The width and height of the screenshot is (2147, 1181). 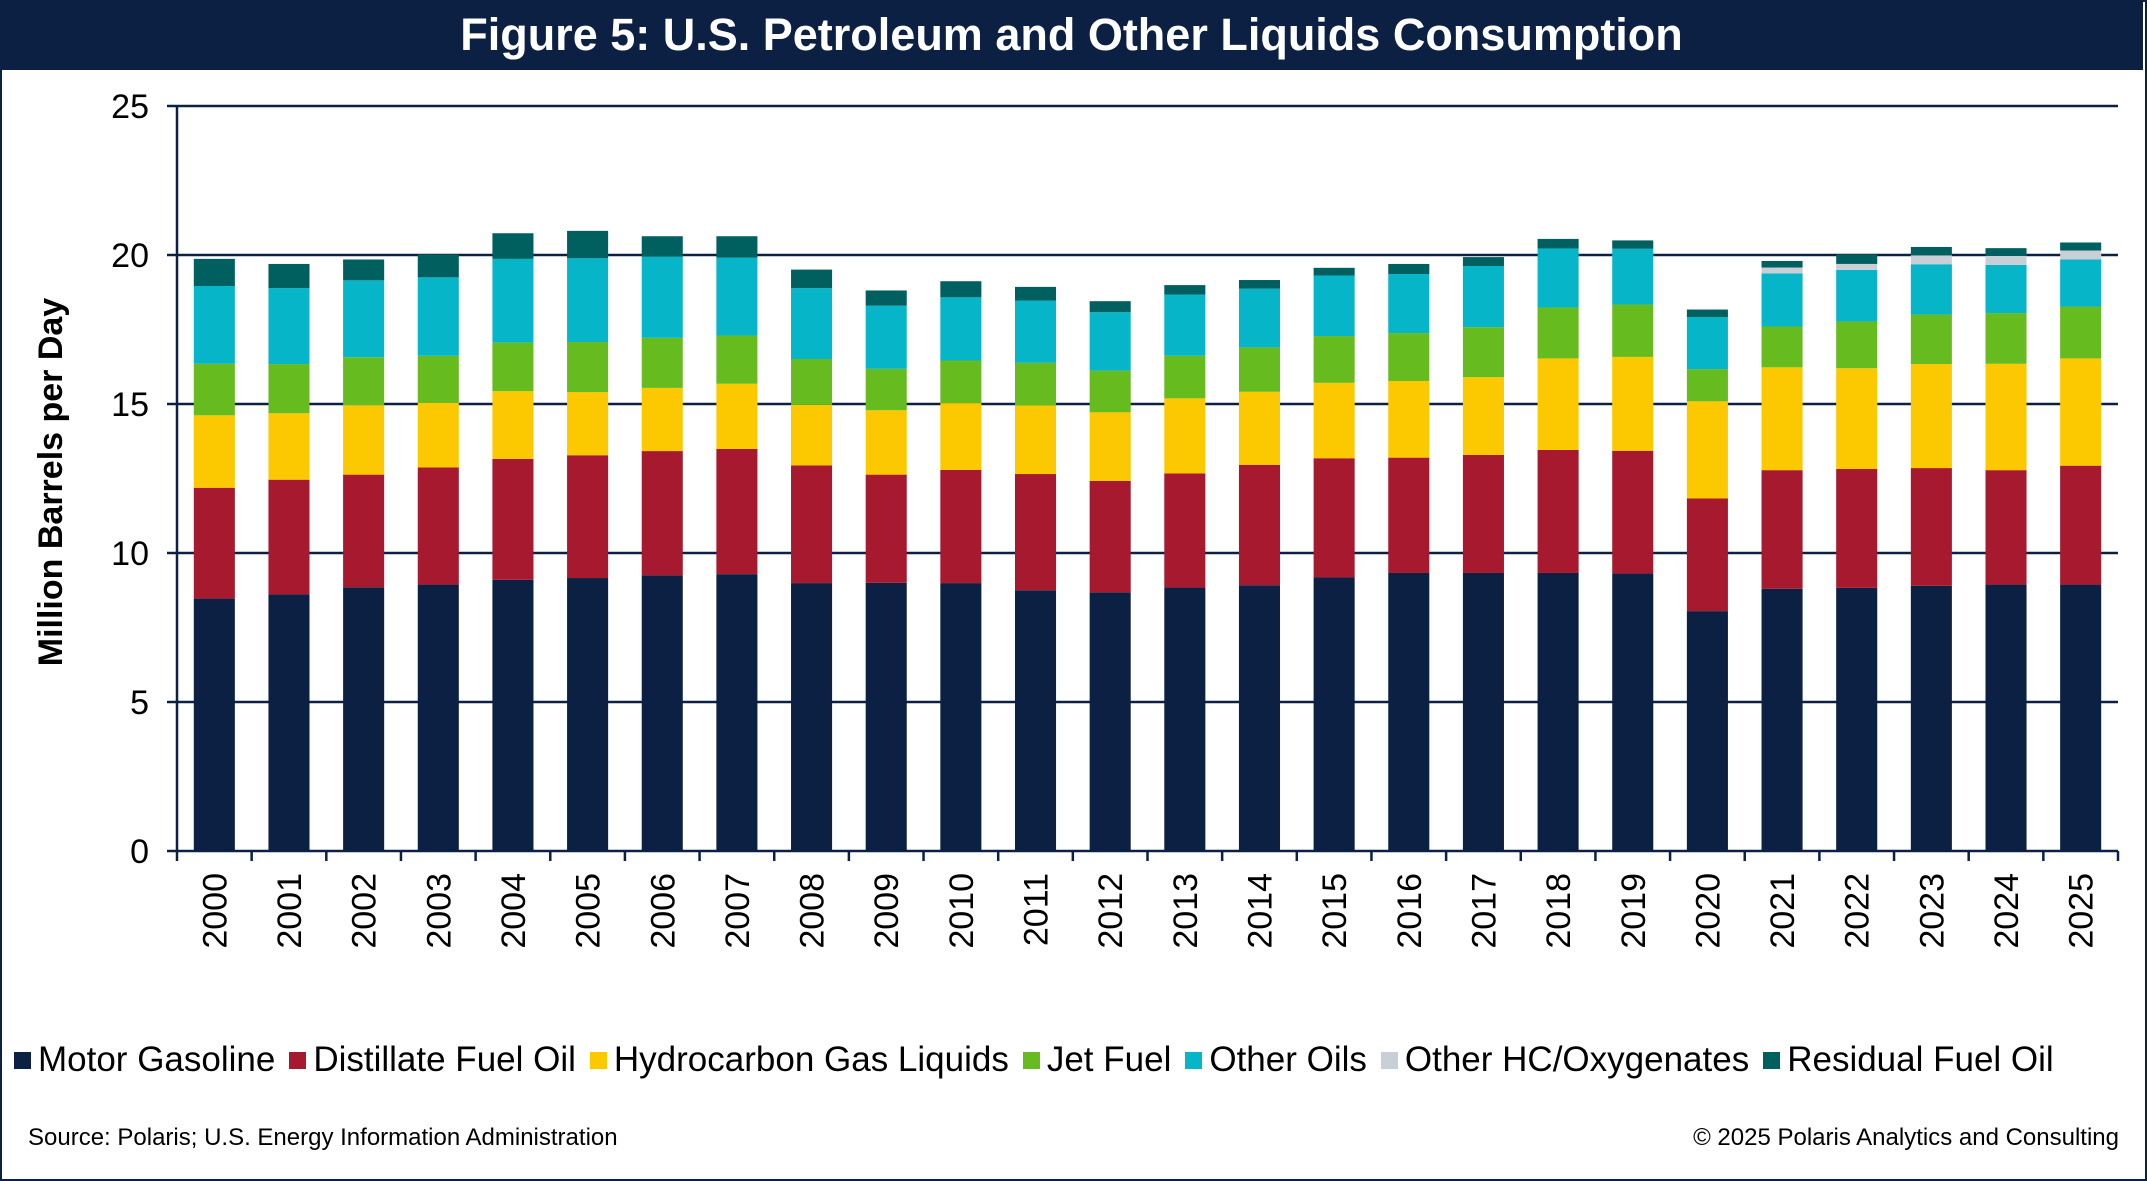 What do you see at coordinates (1288, 1059) in the screenshot?
I see `legend-label: Other Oils` at bounding box center [1288, 1059].